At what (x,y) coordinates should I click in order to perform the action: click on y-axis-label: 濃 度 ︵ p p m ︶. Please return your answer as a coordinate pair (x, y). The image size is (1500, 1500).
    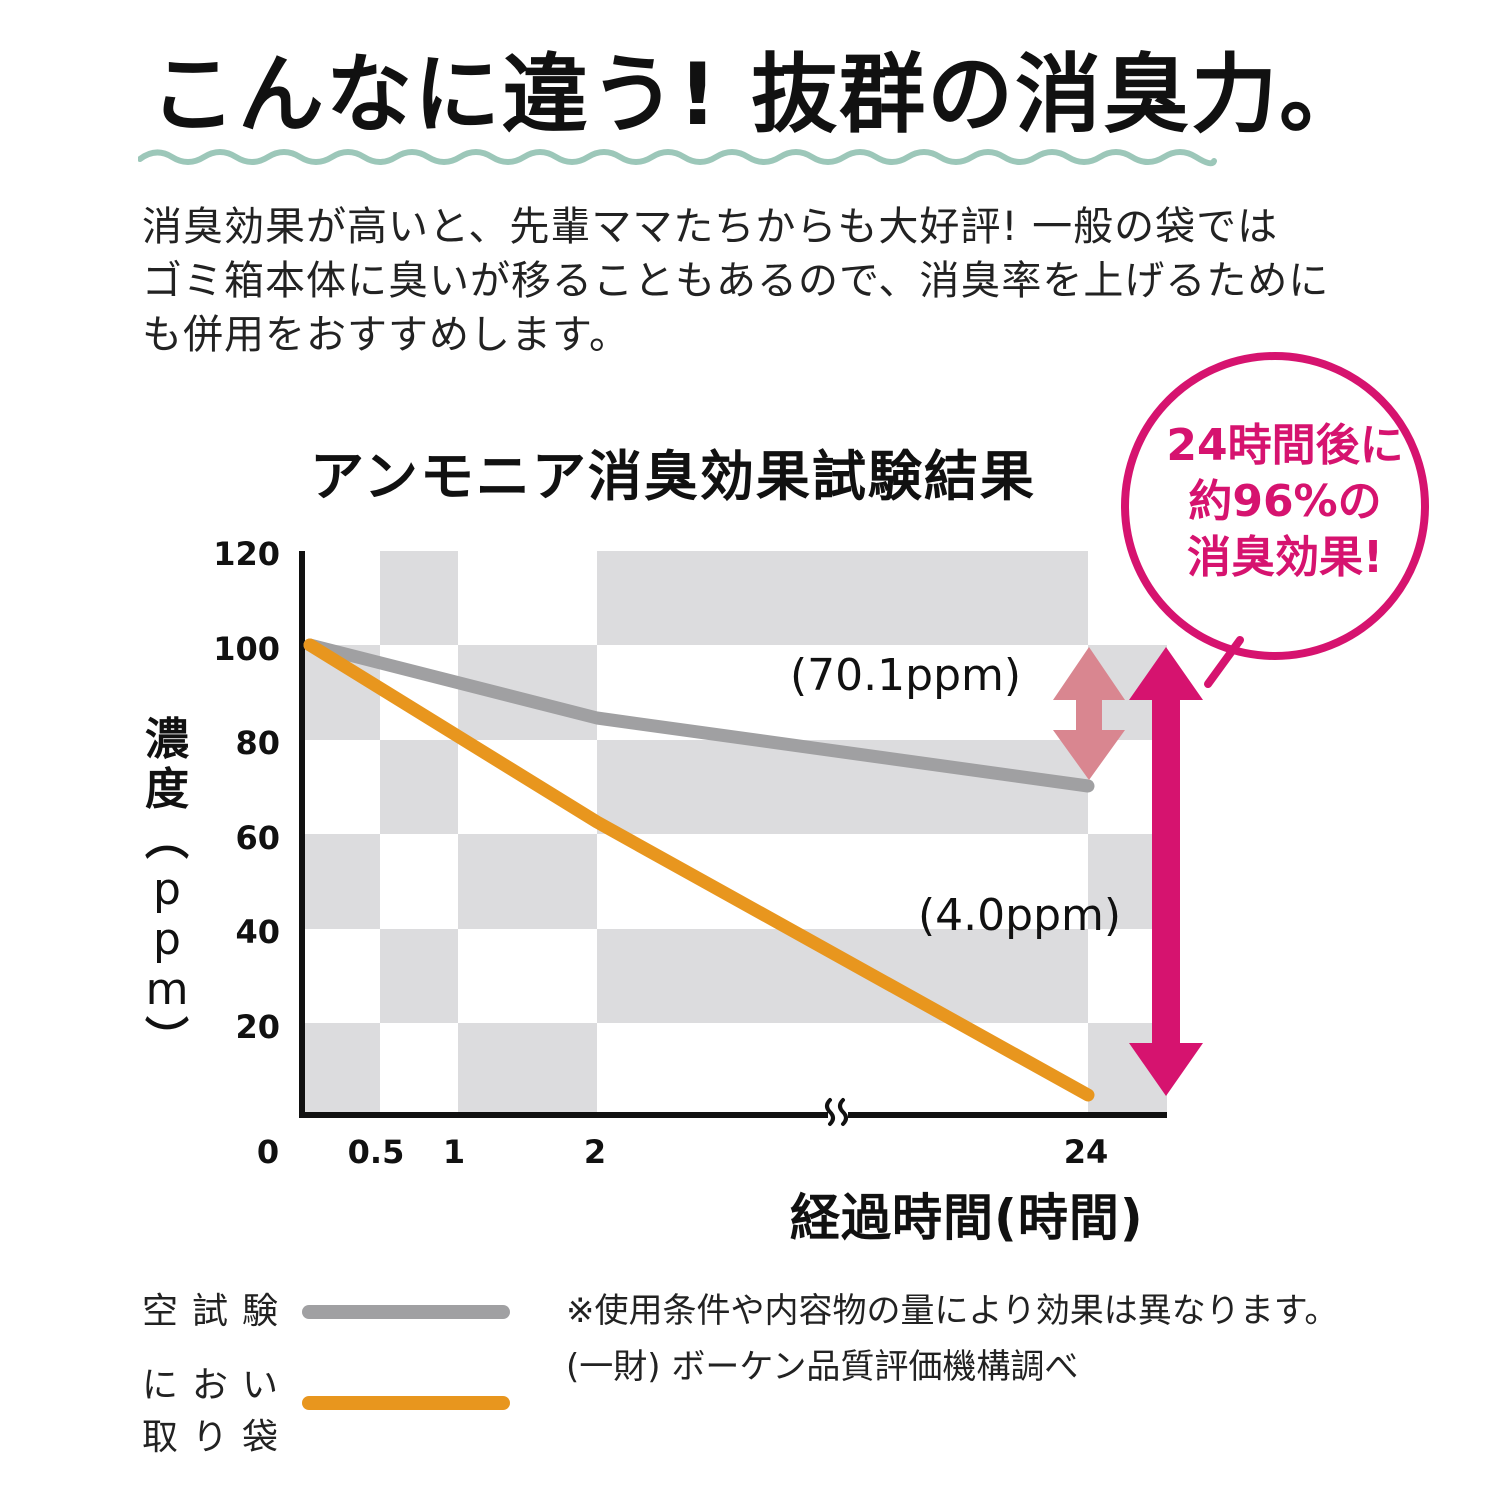
    Looking at the image, I should click on (167, 890).